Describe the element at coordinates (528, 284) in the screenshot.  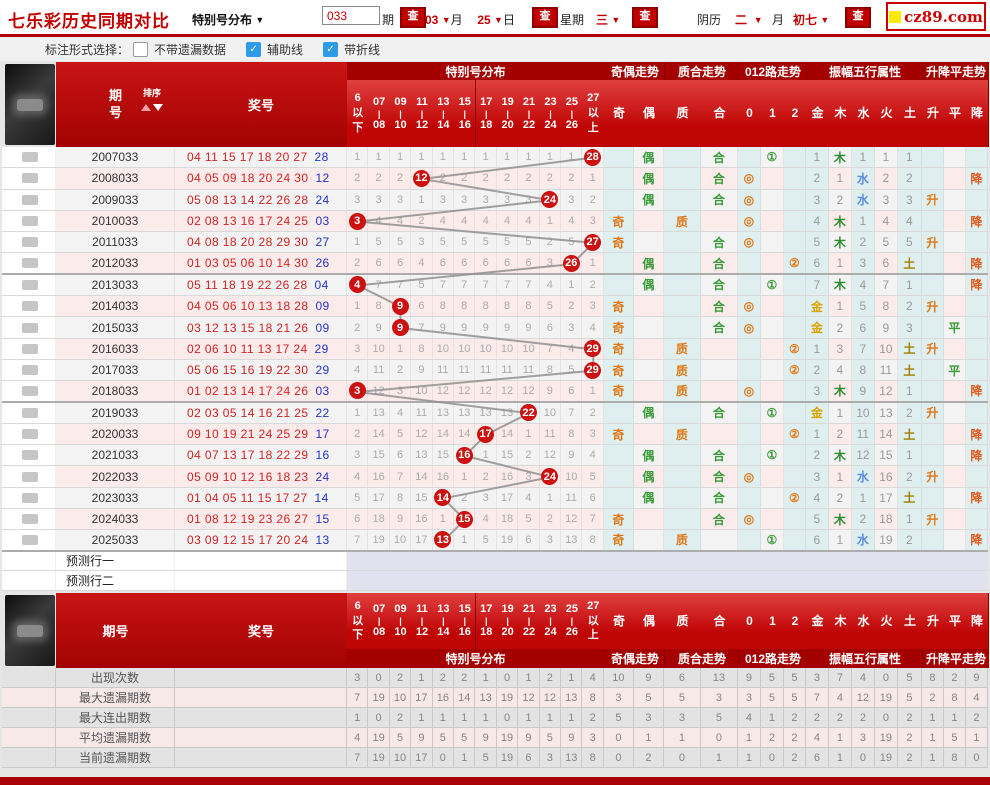
I see `miss-count: 7` at that location.